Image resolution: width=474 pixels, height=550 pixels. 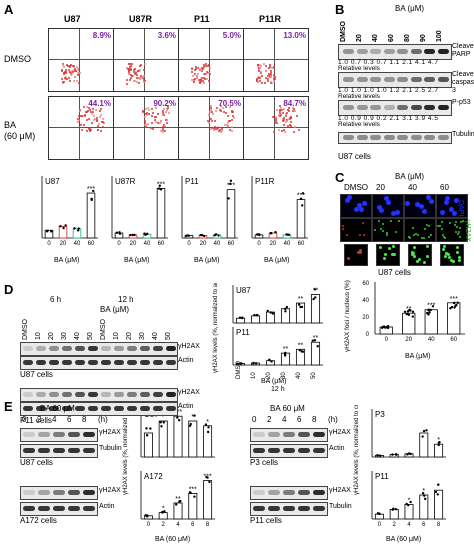 What do you see at coordinates (270, 19) in the screenshot?
I see `facs-col-title: P11R` at bounding box center [270, 19].